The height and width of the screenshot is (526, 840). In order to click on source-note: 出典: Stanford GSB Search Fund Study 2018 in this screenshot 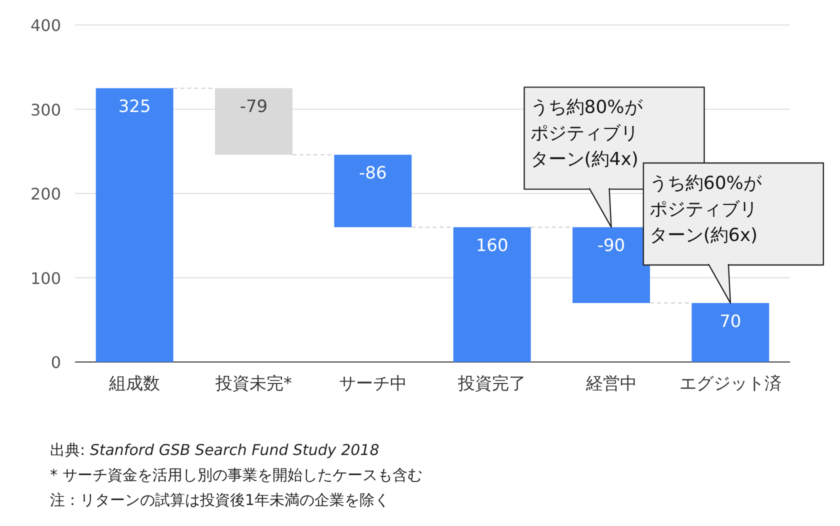, I will do `click(215, 450)`.